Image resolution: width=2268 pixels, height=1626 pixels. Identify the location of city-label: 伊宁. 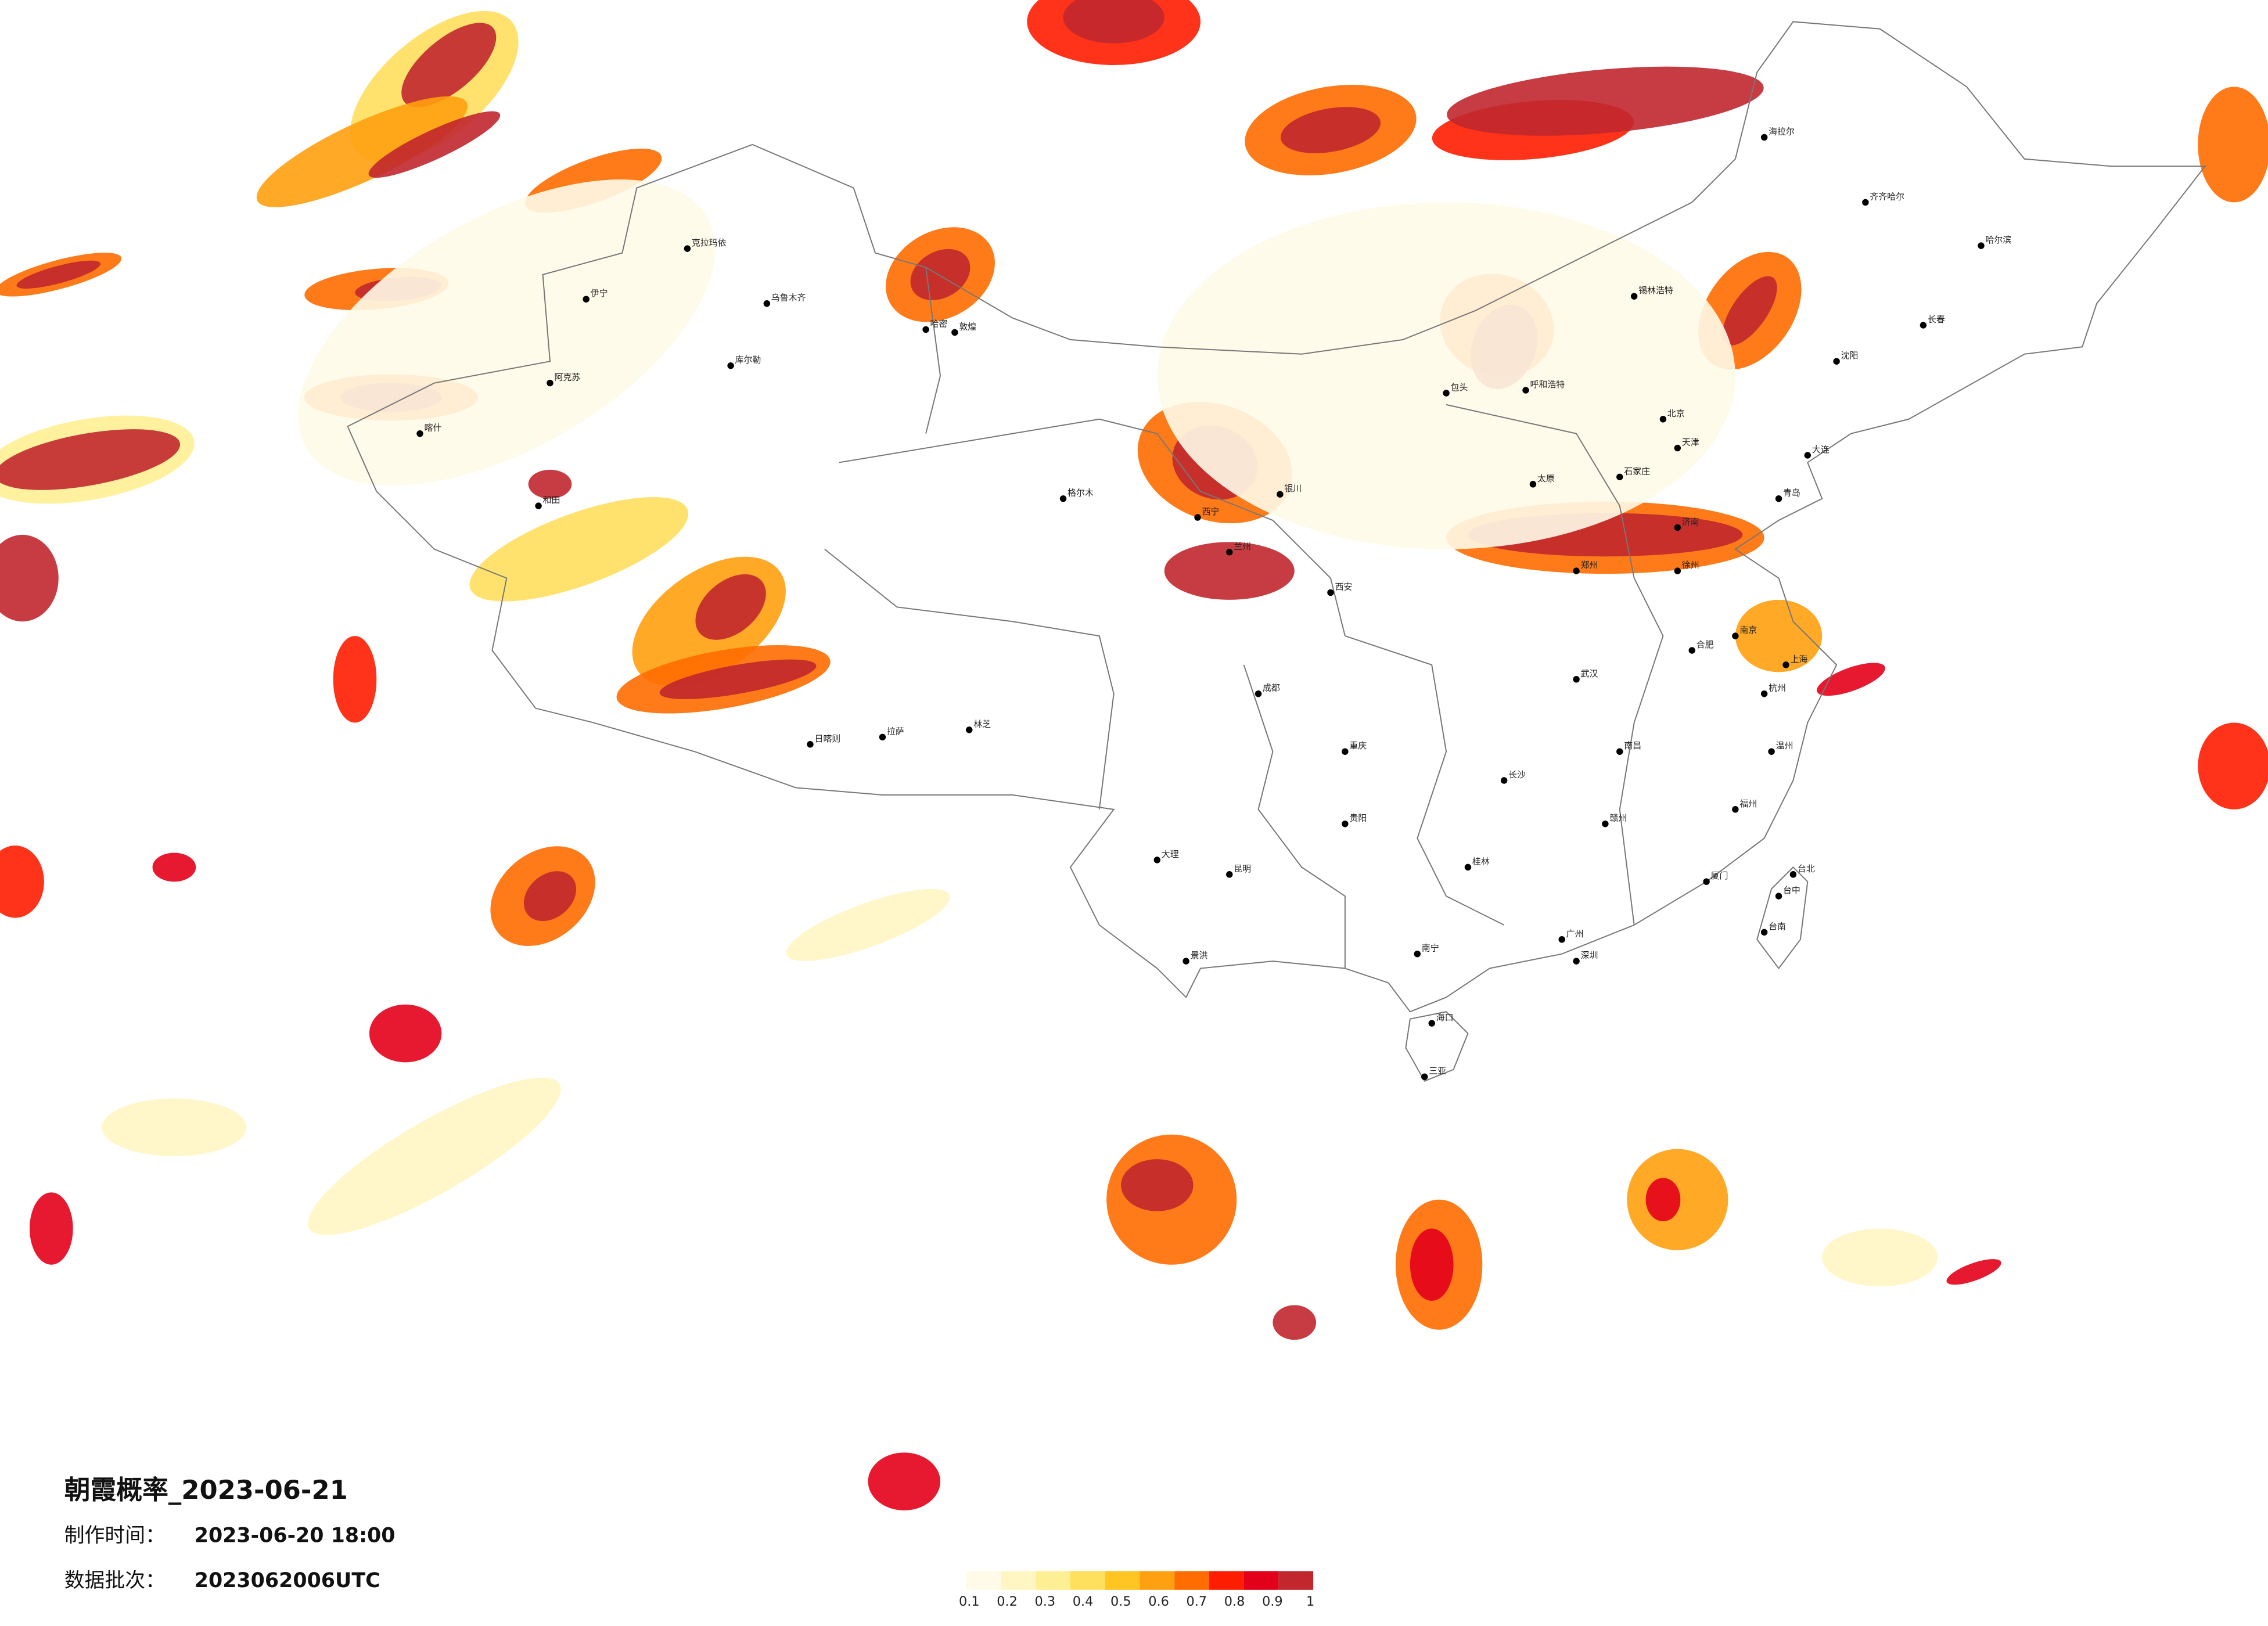
(599, 293).